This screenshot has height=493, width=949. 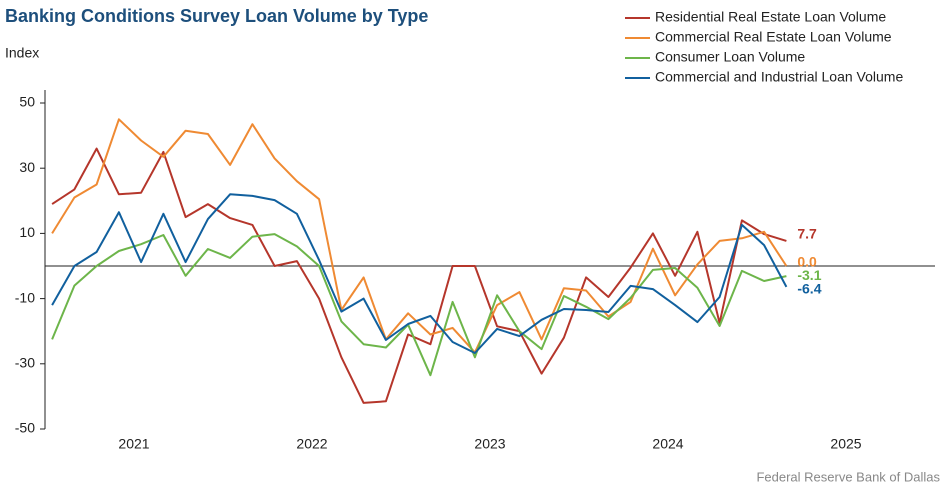 I want to click on end-label: 7.7, so click(x=807, y=234).